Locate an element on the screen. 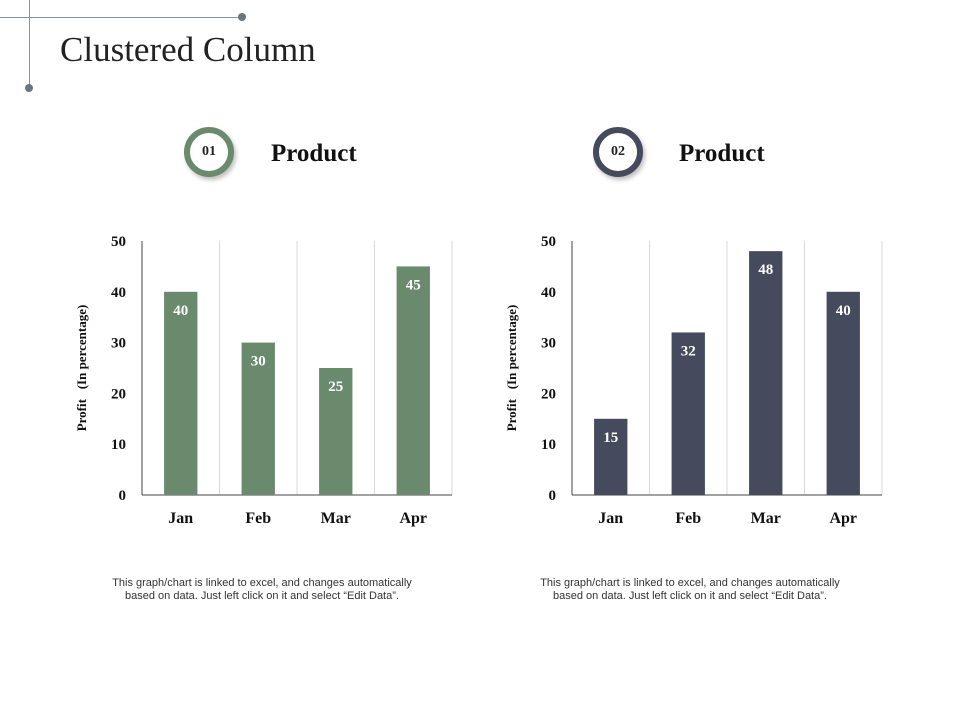 This screenshot has width=960, height=720. panel-number-badge: 01 is located at coordinates (209, 152).